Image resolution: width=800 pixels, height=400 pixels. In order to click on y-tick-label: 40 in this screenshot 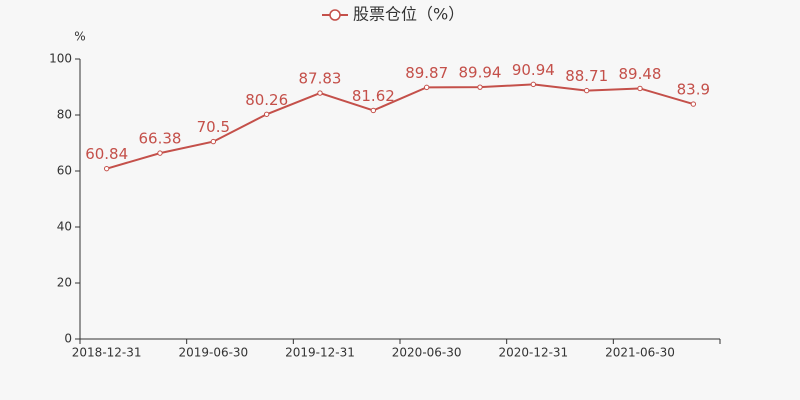, I will do `click(64, 227)`.